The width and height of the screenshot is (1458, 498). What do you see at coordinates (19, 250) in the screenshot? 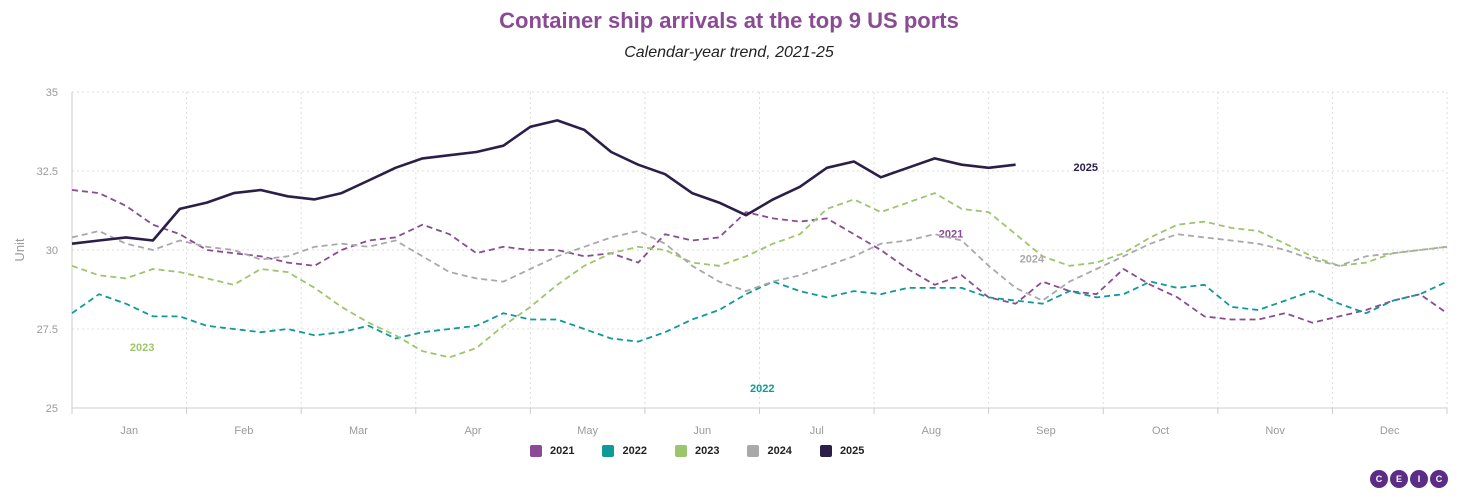
I see `y-axis-label: Unit` at bounding box center [19, 250].